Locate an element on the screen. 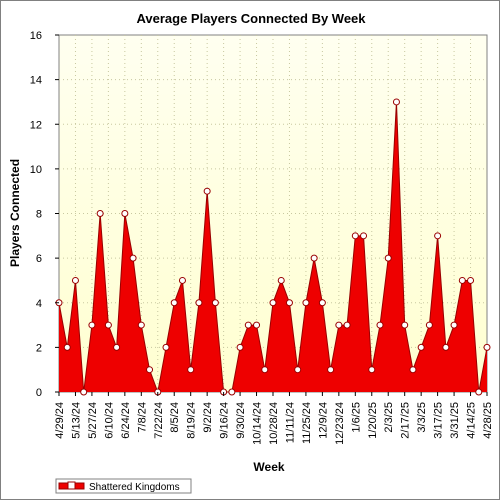 The width and height of the screenshot is (500, 501). y-tick-label: 0 is located at coordinates (39, 393).